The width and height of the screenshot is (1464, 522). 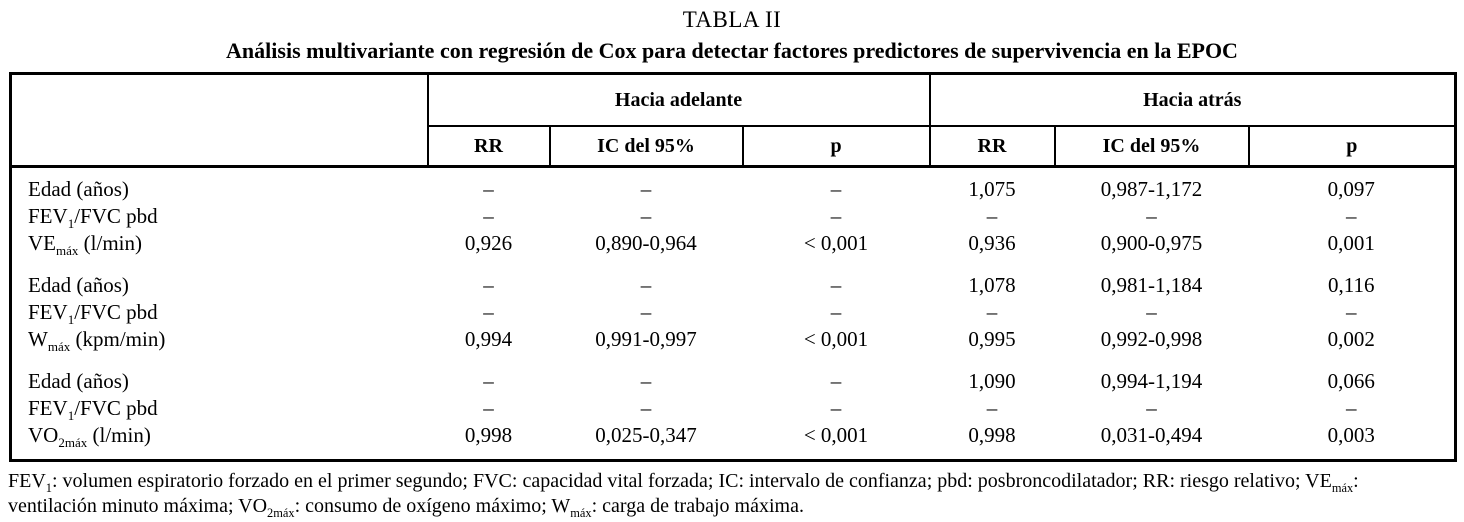 I want to click on col-header-p-backward: p, so click(x=1352, y=147).